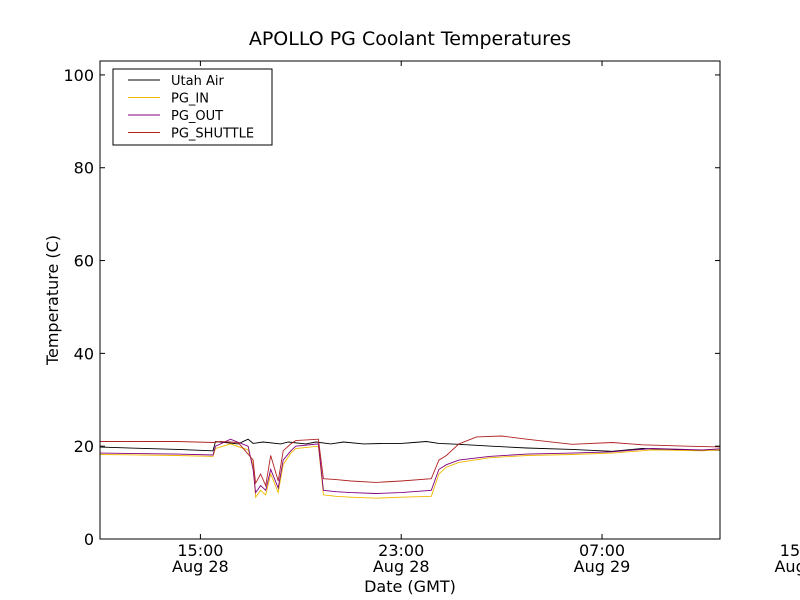 Image resolution: width=800 pixels, height=600 pixels. Describe the element at coordinates (410, 461) in the screenshot. I see `series-line-pg-shuttle` at that location.